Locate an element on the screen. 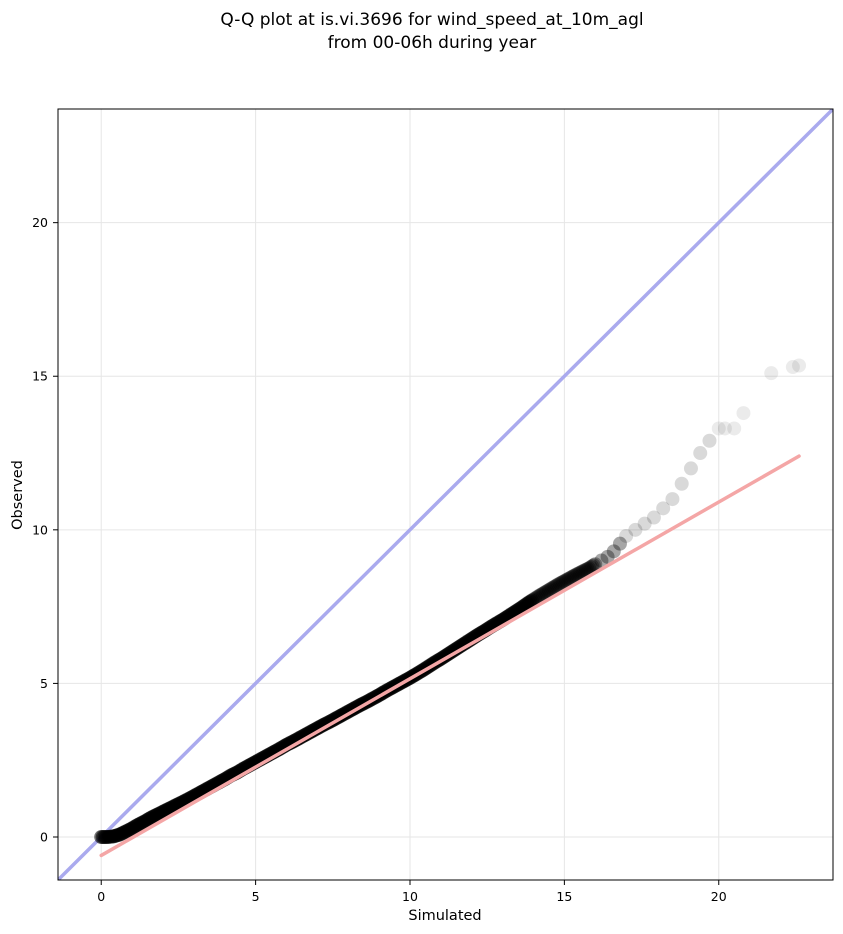  y-tick-label: 20 is located at coordinates (40, 222).